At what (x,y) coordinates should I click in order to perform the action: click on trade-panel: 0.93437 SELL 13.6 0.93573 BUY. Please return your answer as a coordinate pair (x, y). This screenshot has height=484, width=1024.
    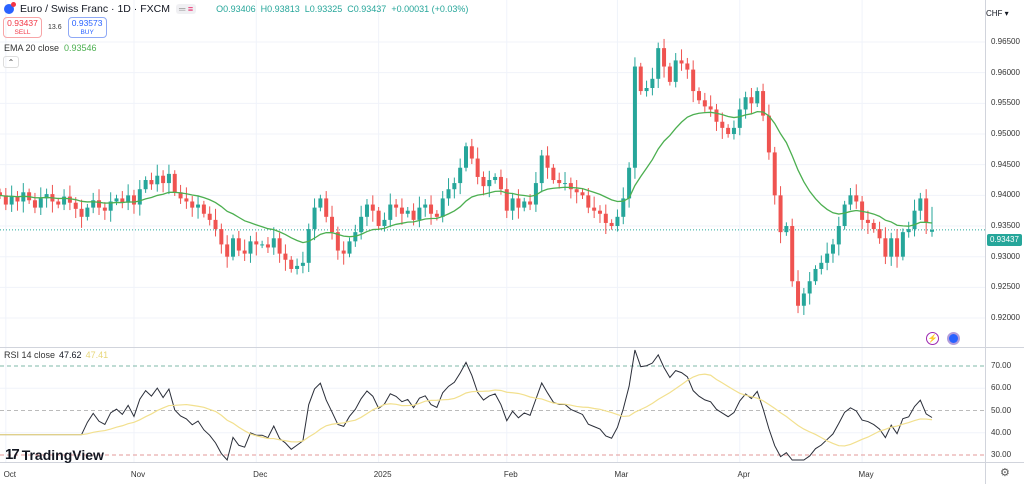
    Looking at the image, I should click on (55, 27).